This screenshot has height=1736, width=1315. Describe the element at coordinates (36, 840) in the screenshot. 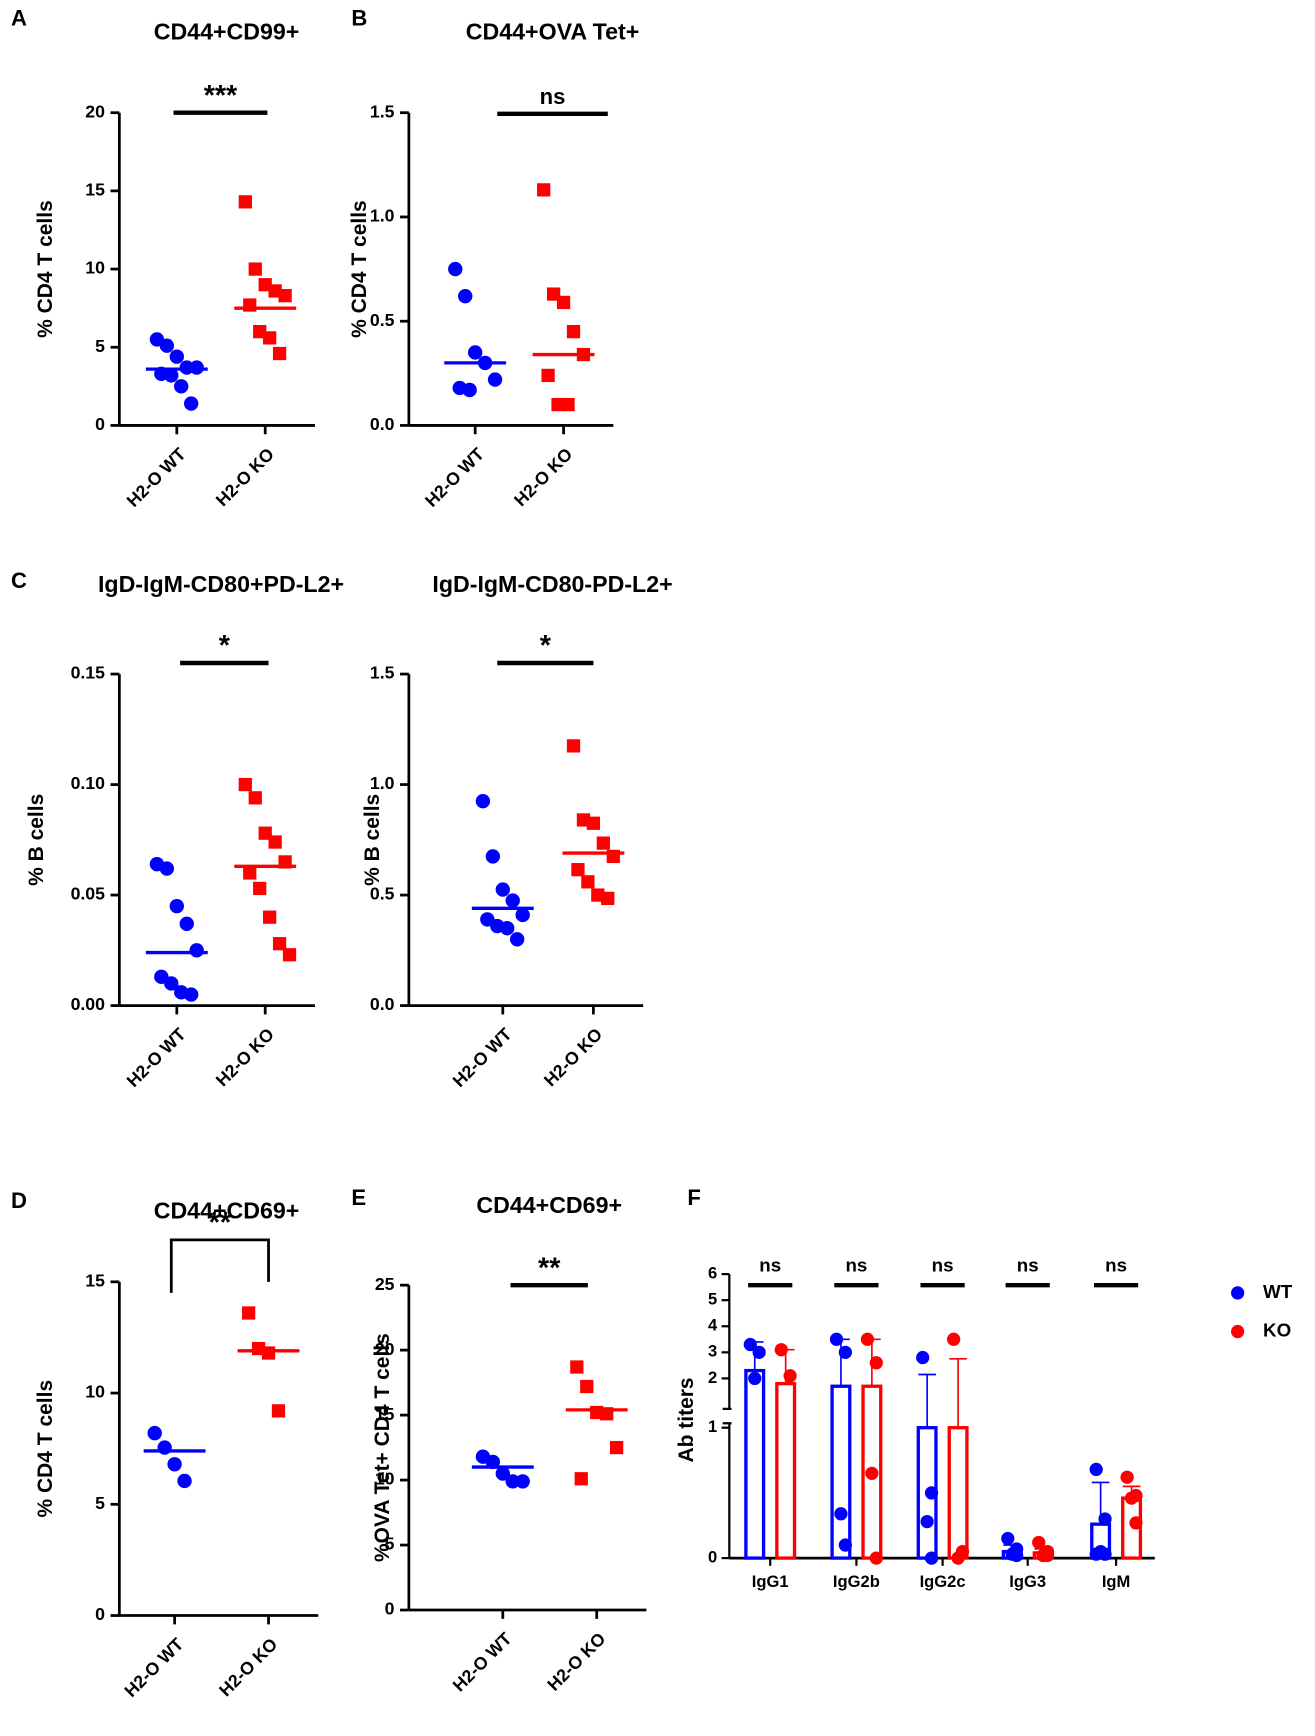

I see `y-axis-label: % B cells` at that location.